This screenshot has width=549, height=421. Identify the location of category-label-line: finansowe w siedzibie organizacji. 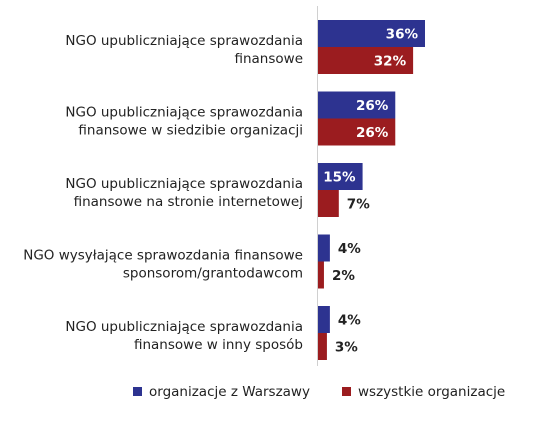
(190, 131).